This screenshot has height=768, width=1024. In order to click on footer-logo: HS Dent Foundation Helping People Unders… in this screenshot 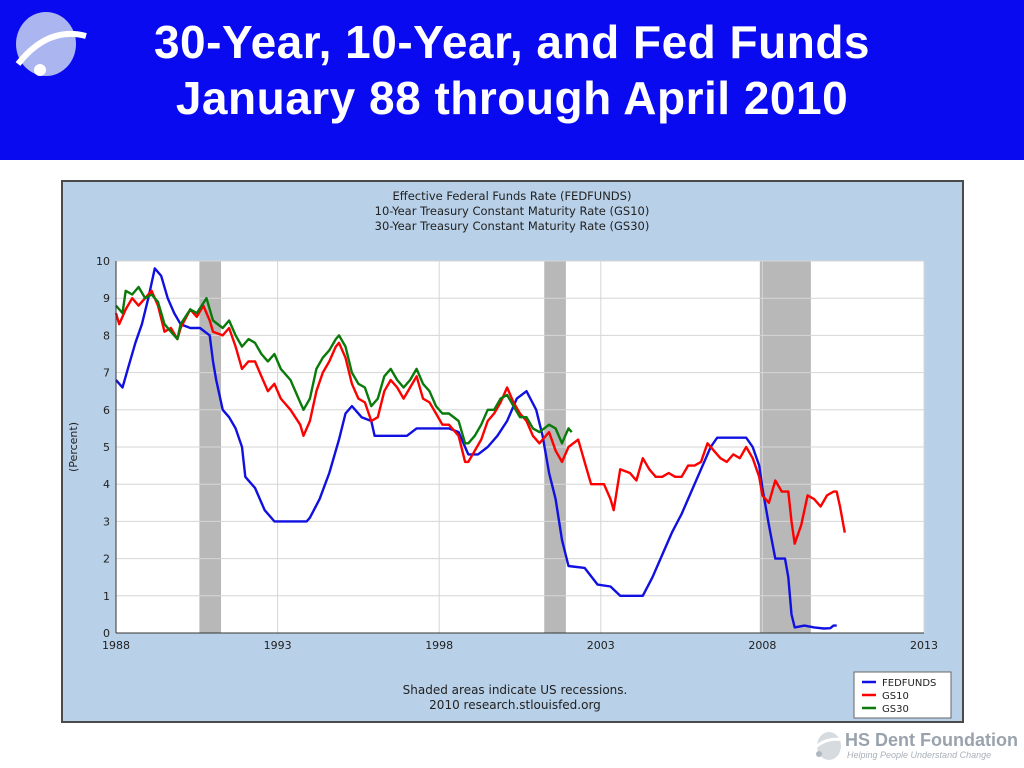, I will do `click(911, 746)`.